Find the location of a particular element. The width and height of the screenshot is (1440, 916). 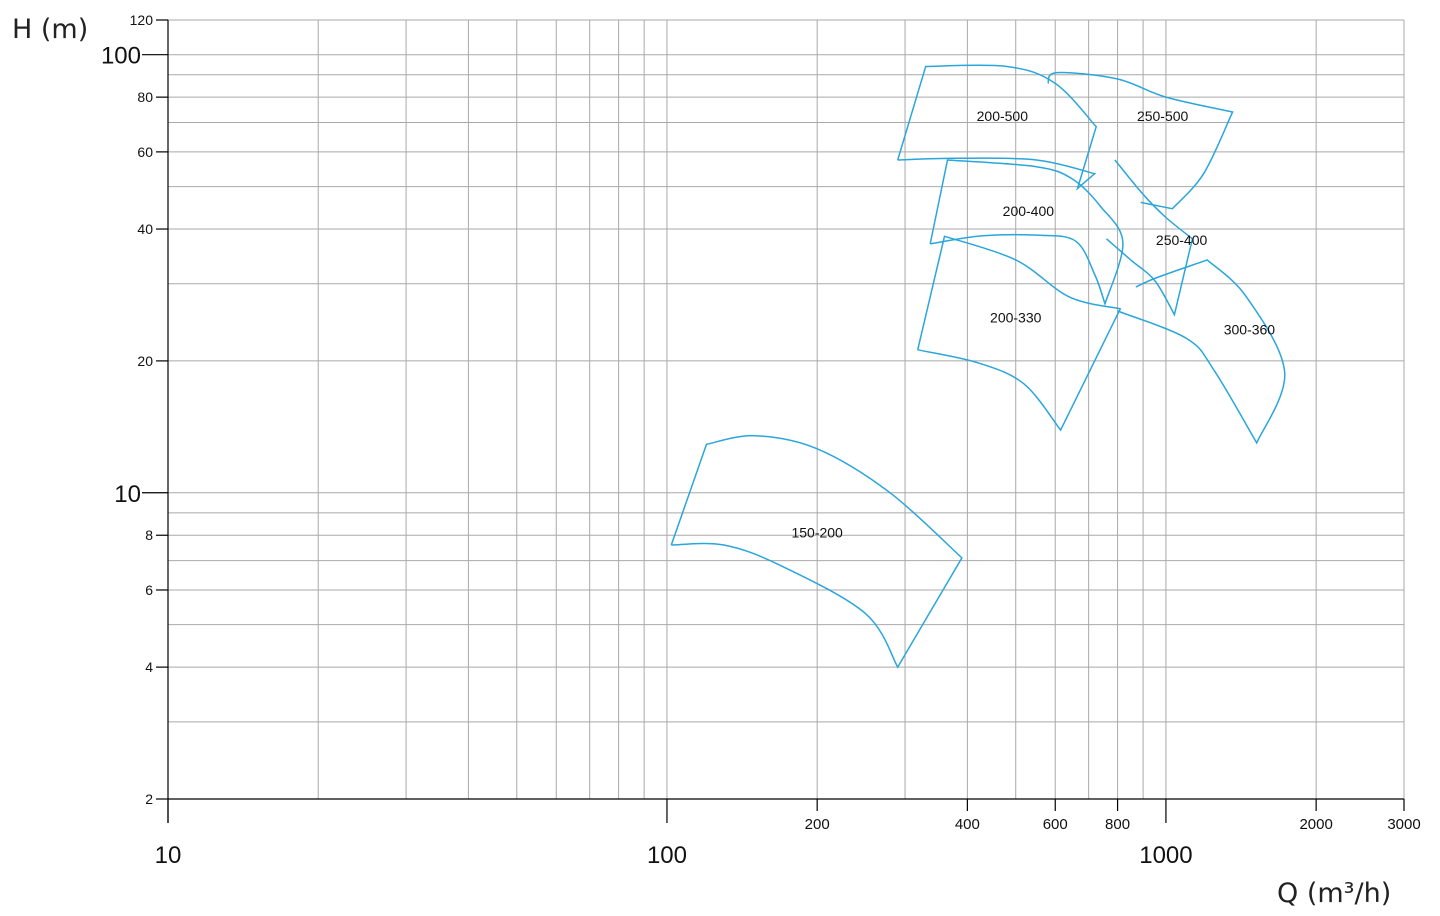

x-tick-label: 800 is located at coordinates (1117, 824).